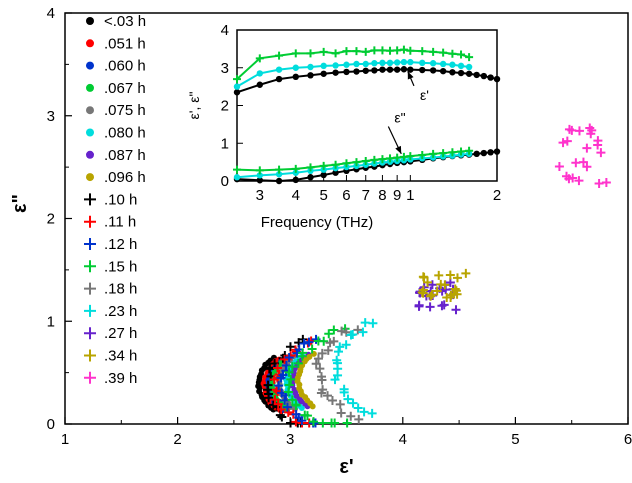  What do you see at coordinates (120, 356) in the screenshot?
I see `legend-label: .34 h` at bounding box center [120, 356].